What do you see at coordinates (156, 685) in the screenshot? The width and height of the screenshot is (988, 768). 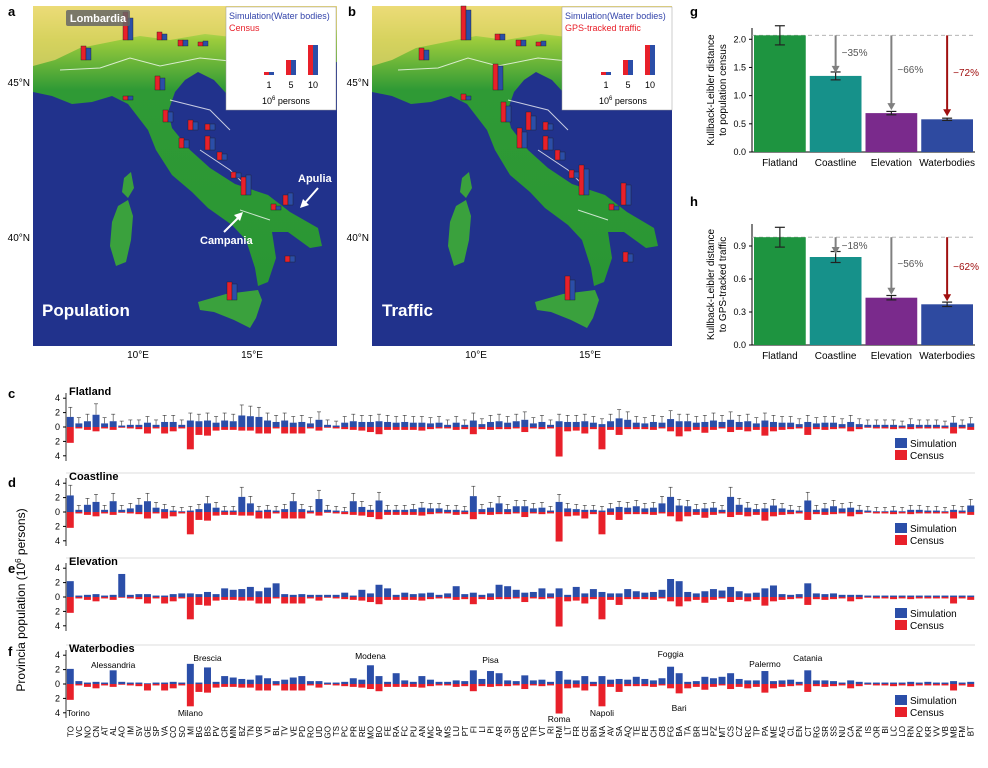 I see `census-bar-SP` at bounding box center [156, 685].